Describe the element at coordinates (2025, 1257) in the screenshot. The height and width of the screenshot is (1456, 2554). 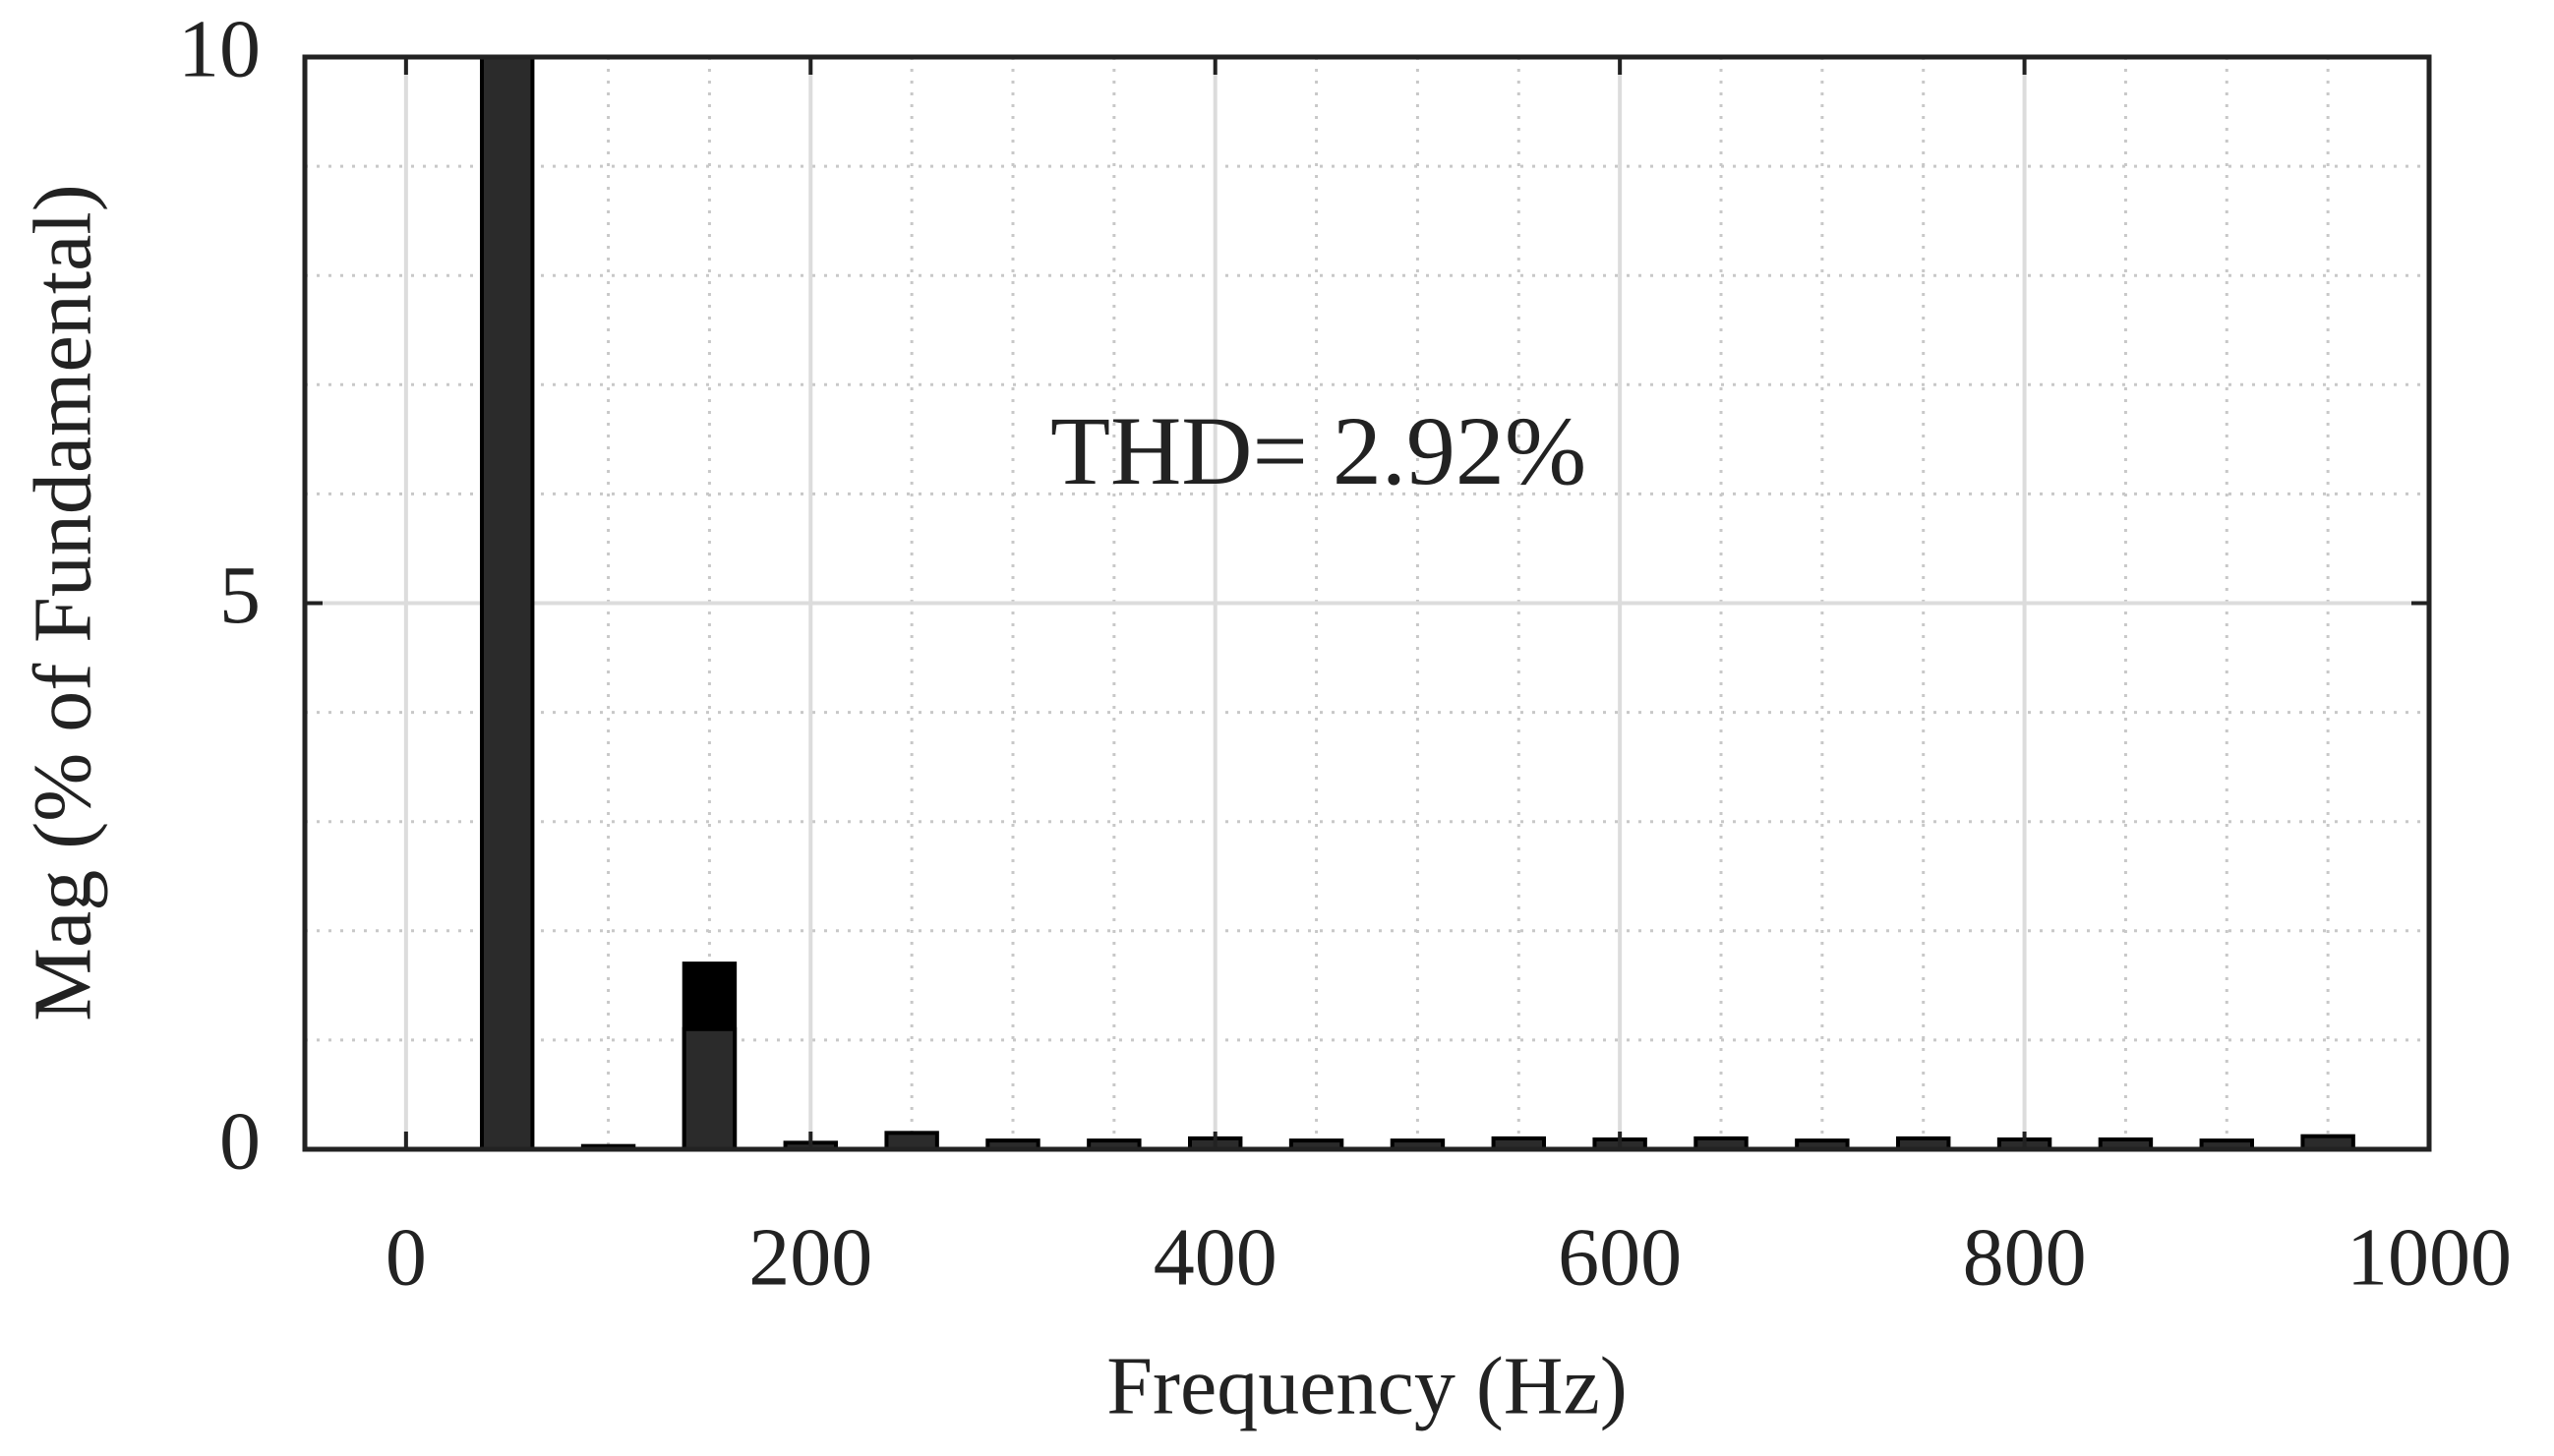
I see `x-tick-label: 800` at that location.